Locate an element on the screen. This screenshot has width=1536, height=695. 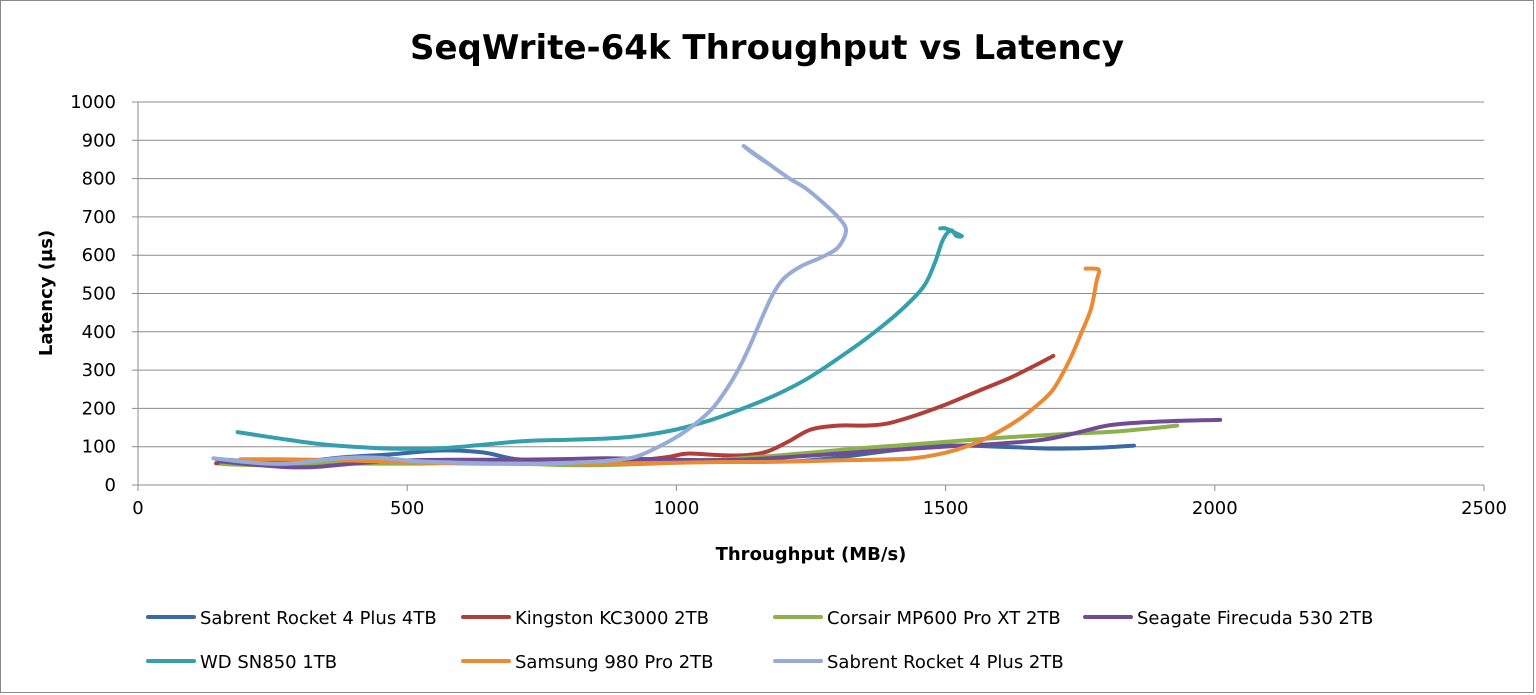
legend-label-wd-sn850-1tb: WD SN850 1TB is located at coordinates (268, 662).